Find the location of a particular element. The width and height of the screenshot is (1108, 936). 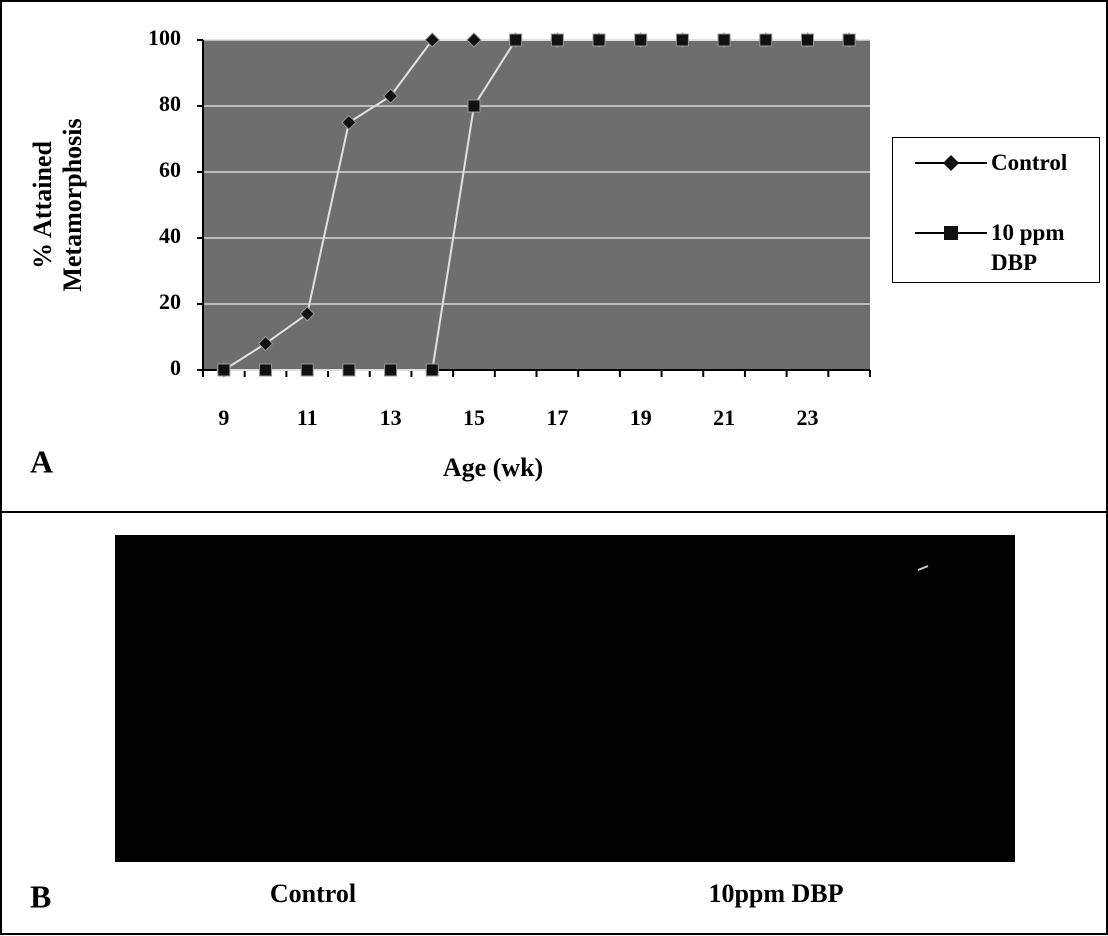

y-tick-label: 100 is located at coordinates (164, 37).